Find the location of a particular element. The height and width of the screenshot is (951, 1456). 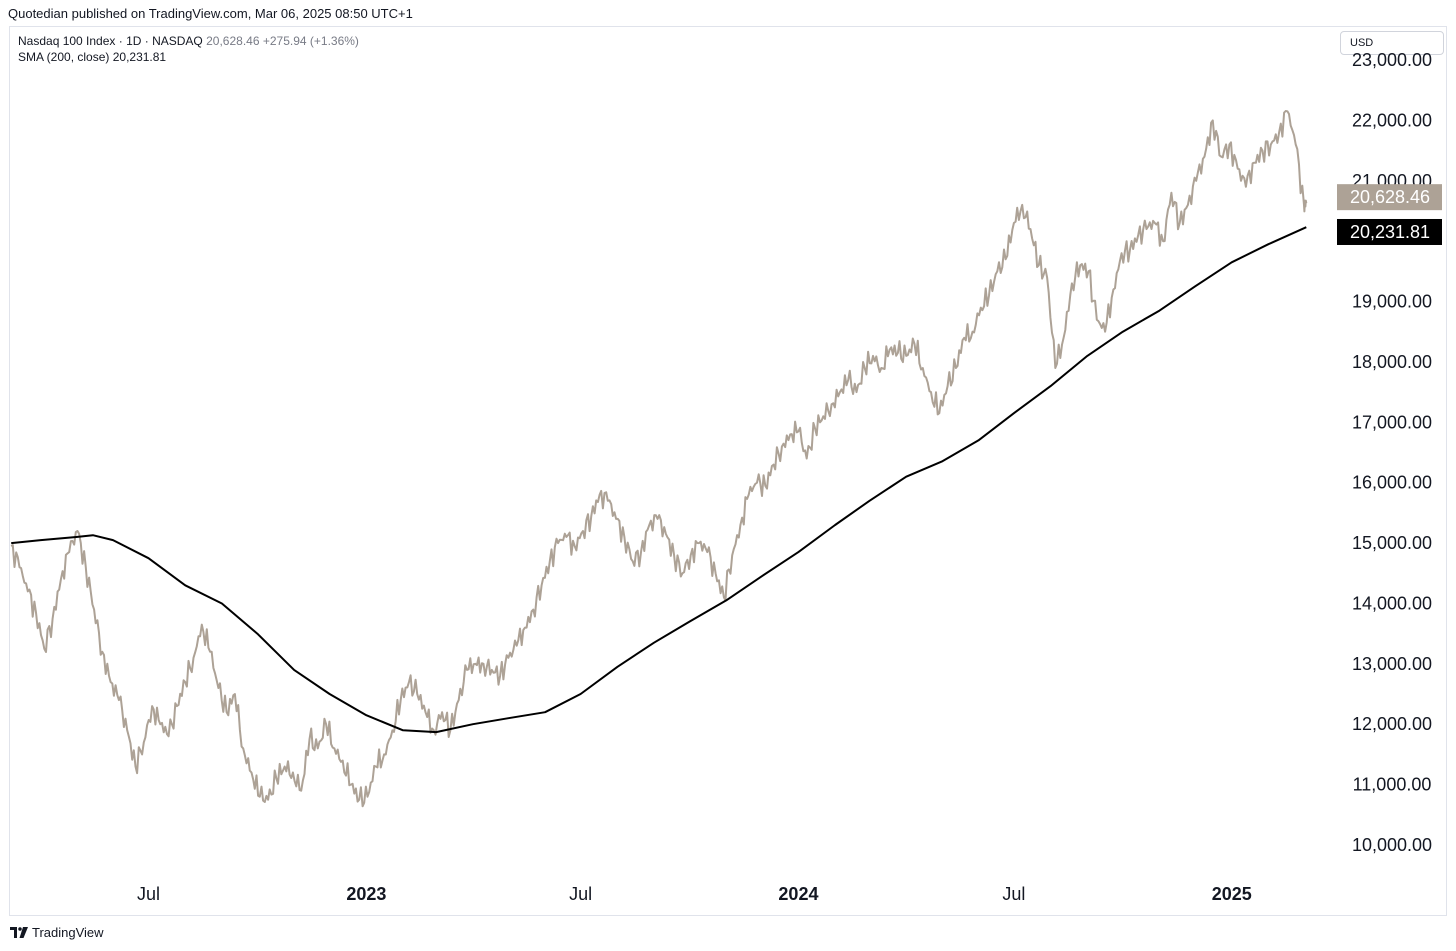

x-tick-year-label: 2023 is located at coordinates (366, 894).